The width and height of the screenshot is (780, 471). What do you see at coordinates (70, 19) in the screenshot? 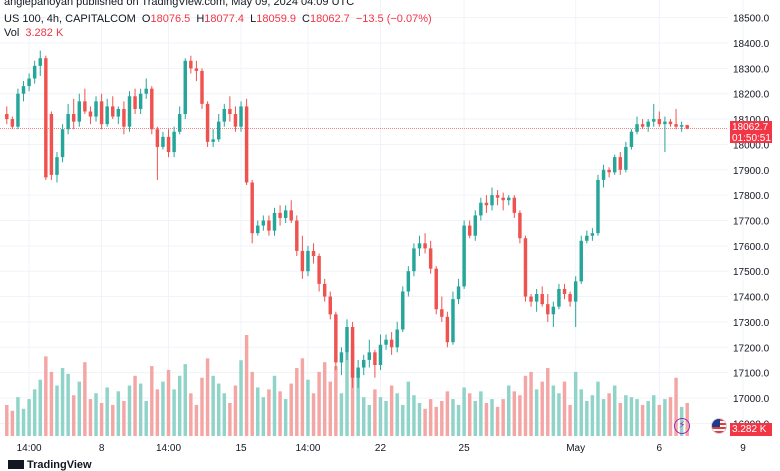
I see `symbol-name: US 100, 4h, CAPITALCOM` at bounding box center [70, 19].